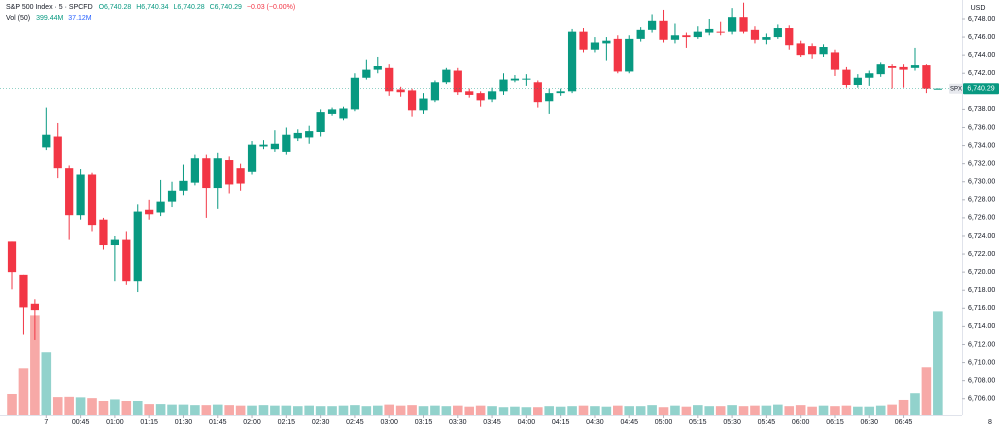  What do you see at coordinates (184, 422) in the screenshot?
I see `x-tick-label: 01:30` at bounding box center [184, 422].